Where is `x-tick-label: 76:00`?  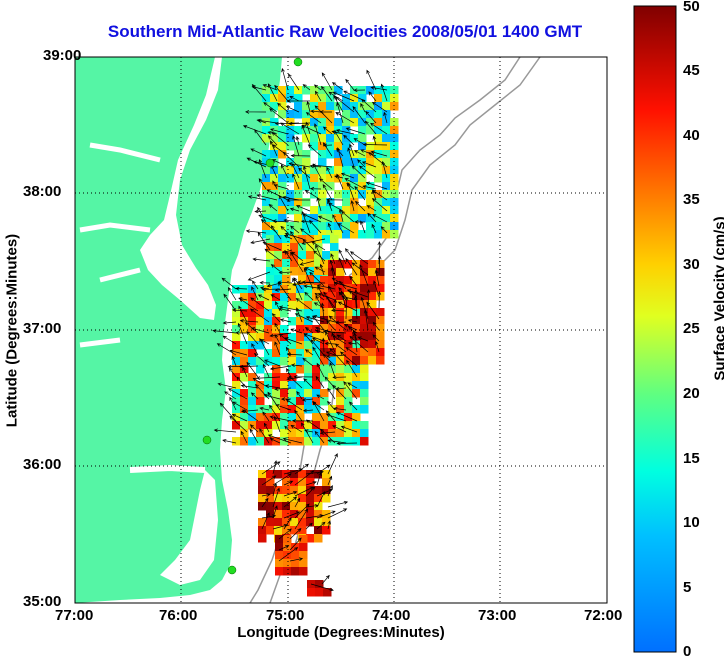
x-tick-label: 76:00 is located at coordinates (178, 615).